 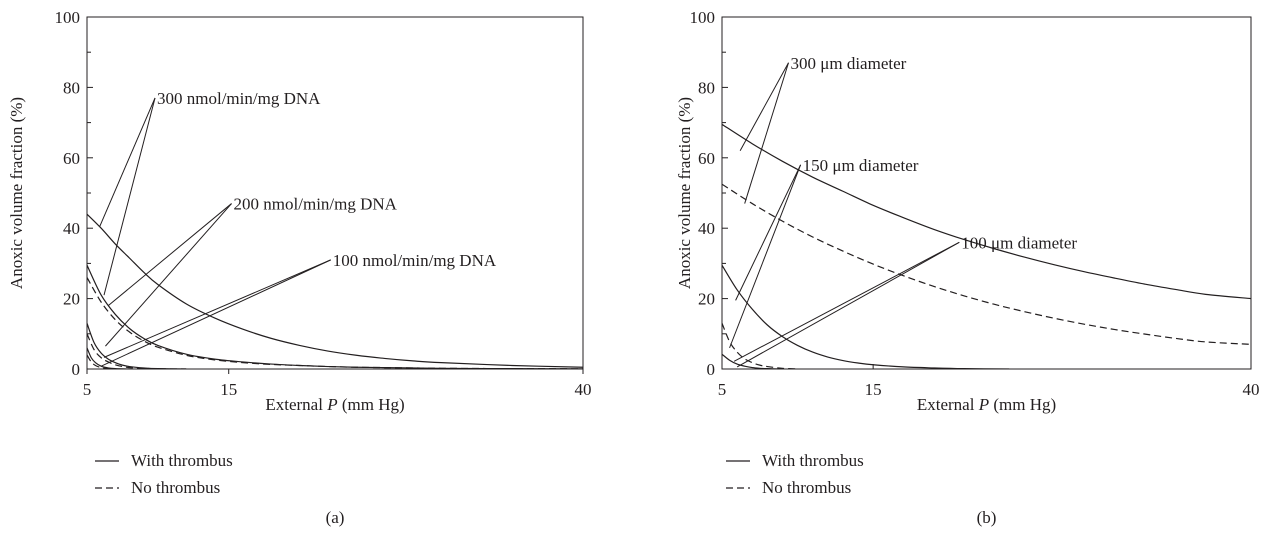 What do you see at coordinates (861, 165) in the screenshot?
I see `chart-b-annotation-label: 150 μm diameter` at bounding box center [861, 165].